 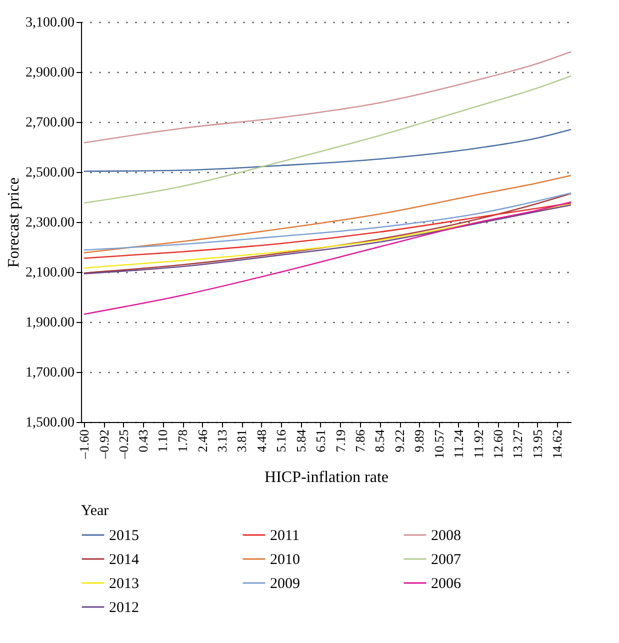 I want to click on x-tick-label: 9.22, so click(x=399, y=441).